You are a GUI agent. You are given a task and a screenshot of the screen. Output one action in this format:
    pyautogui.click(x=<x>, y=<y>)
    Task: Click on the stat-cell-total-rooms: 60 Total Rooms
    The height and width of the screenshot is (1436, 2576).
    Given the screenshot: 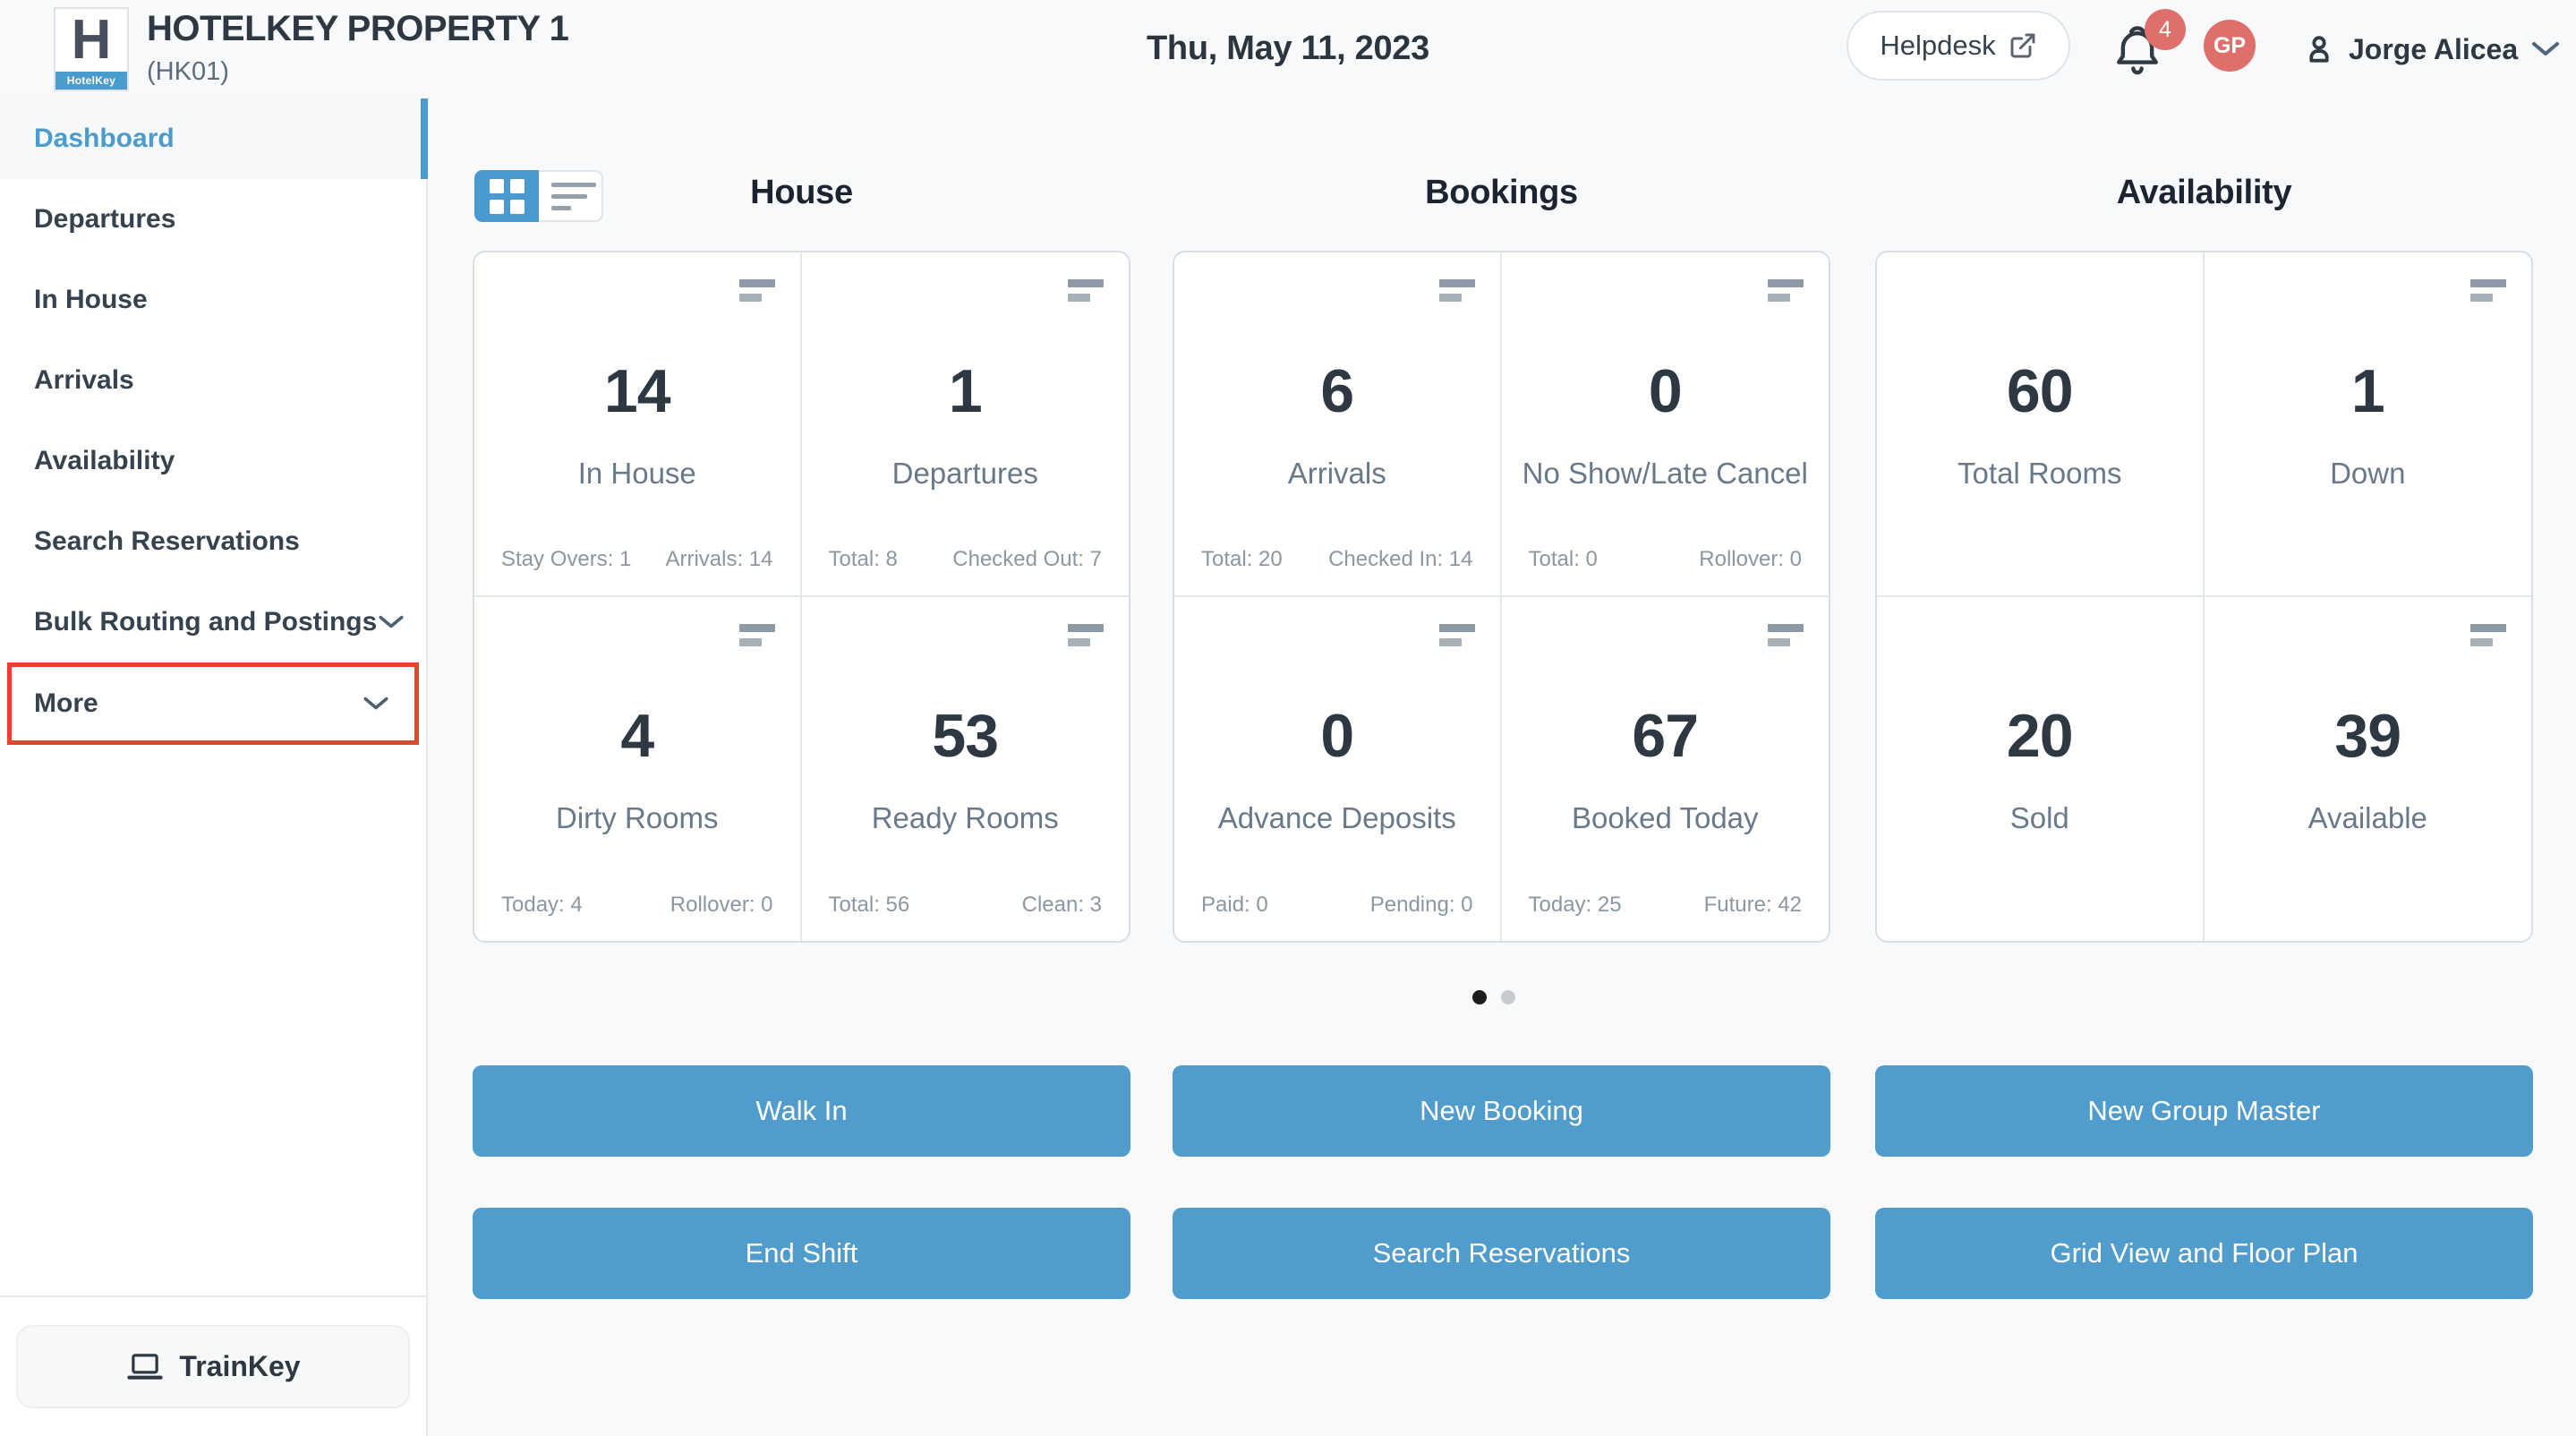 What is the action you would take?
    pyautogui.click(x=2041, y=424)
    